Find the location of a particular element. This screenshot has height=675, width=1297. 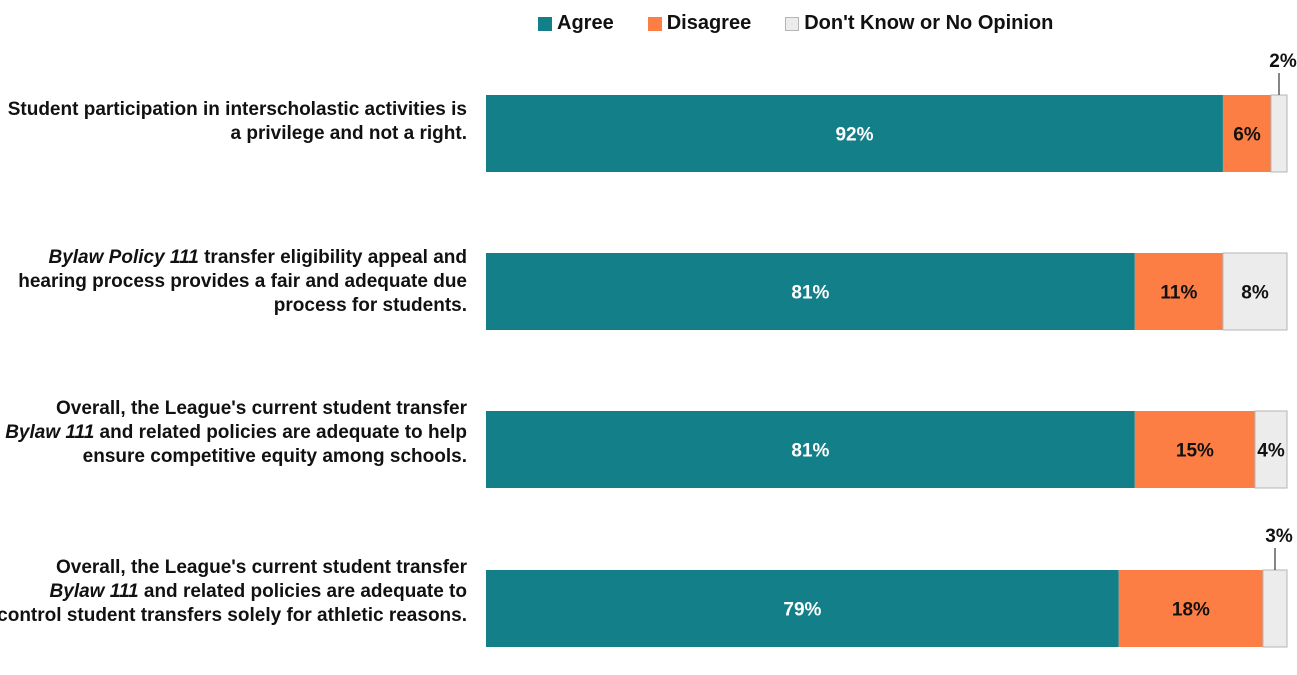

data-label-disagree: 6% is located at coordinates (1247, 135).